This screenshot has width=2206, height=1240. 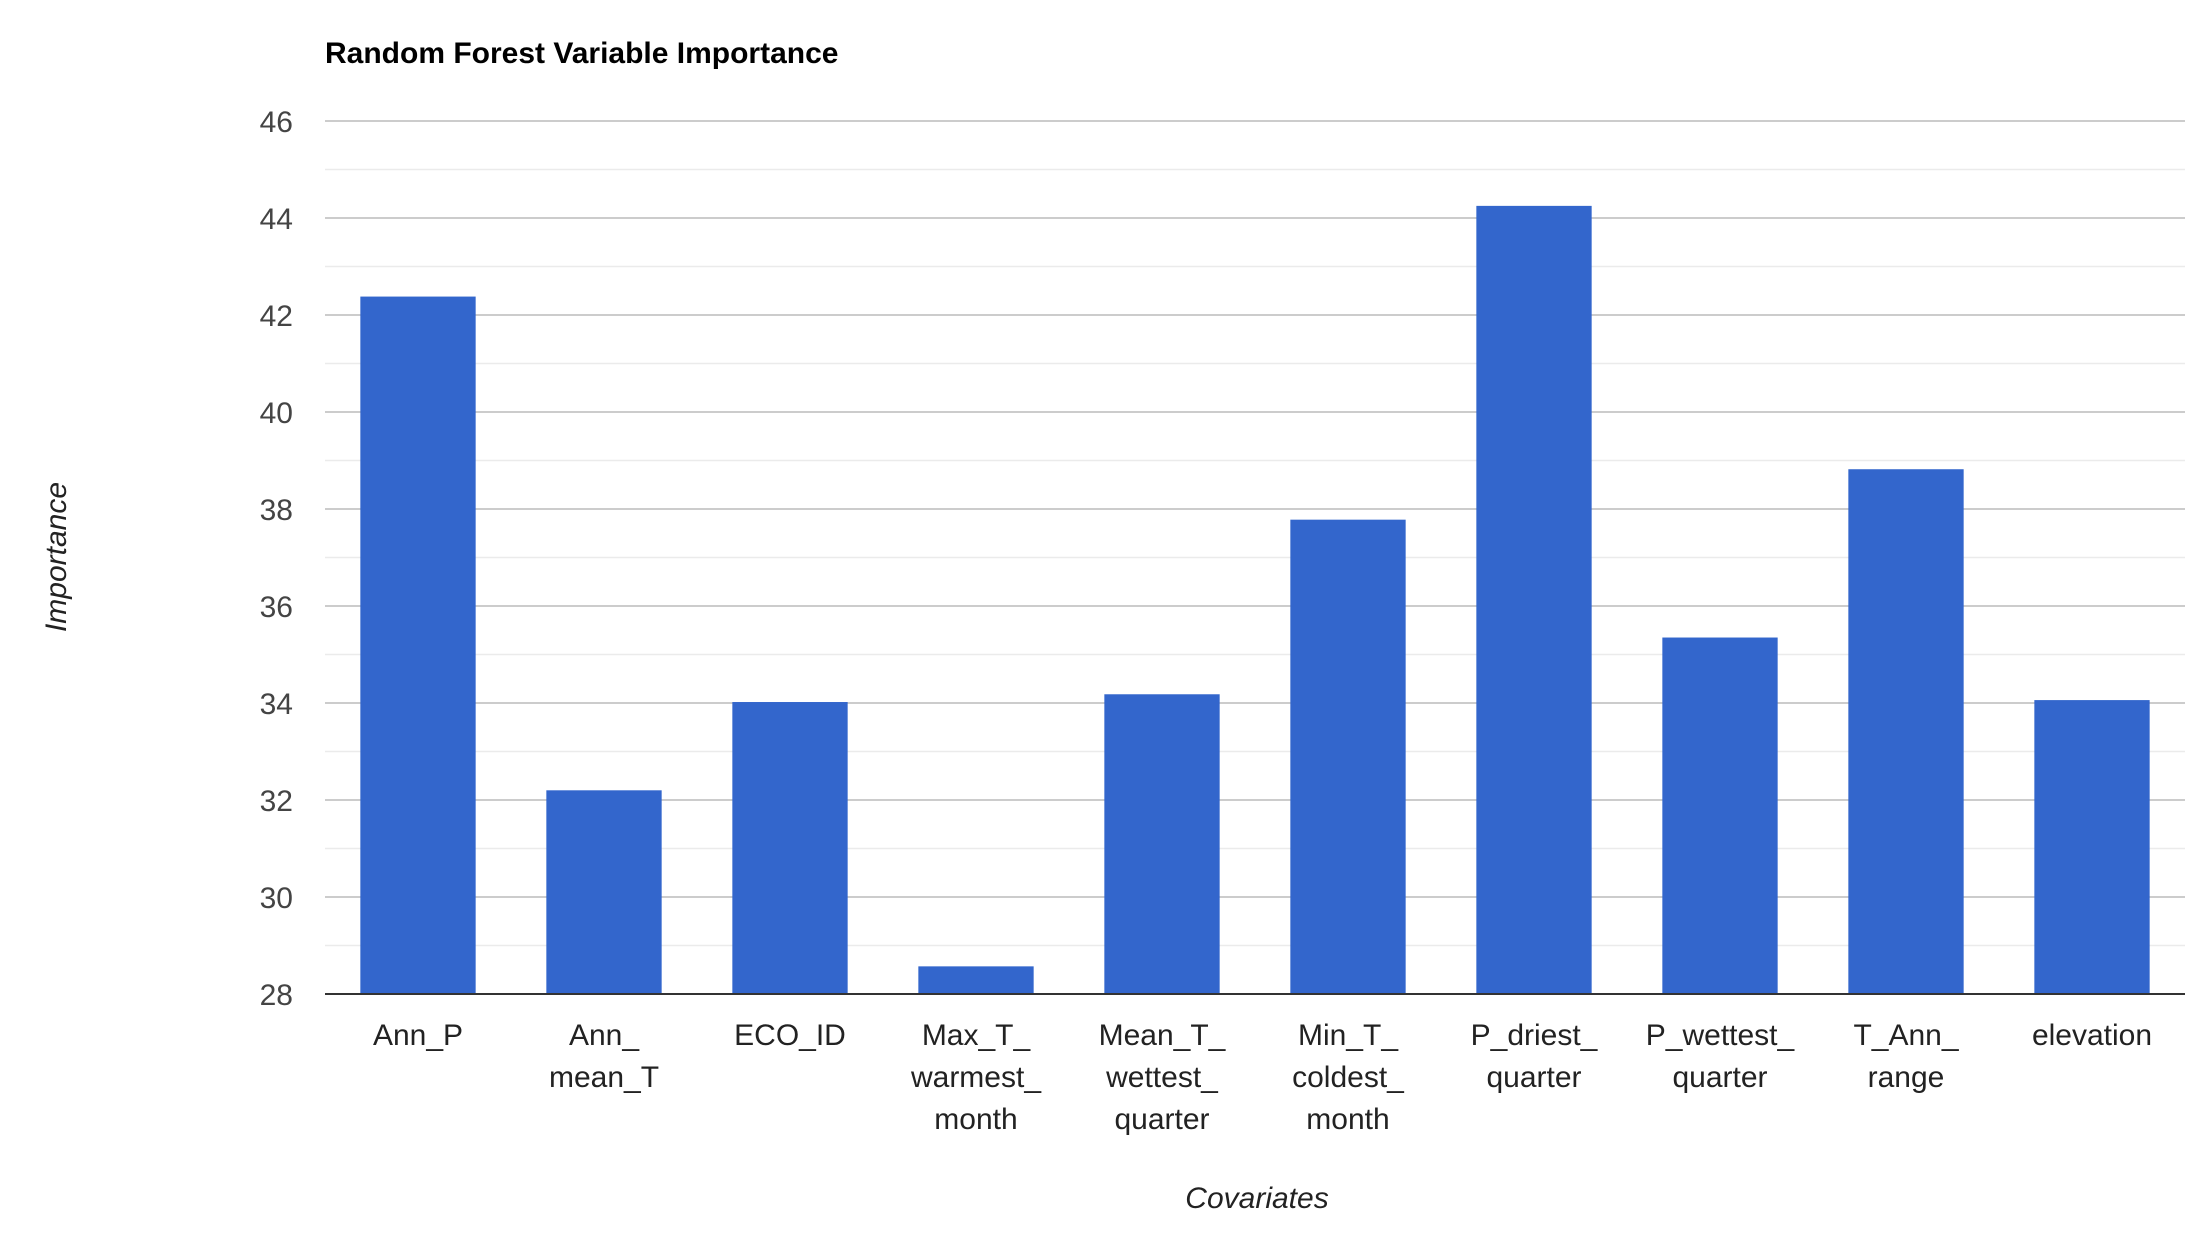 I want to click on y-tick-label: 32, so click(x=276, y=801).